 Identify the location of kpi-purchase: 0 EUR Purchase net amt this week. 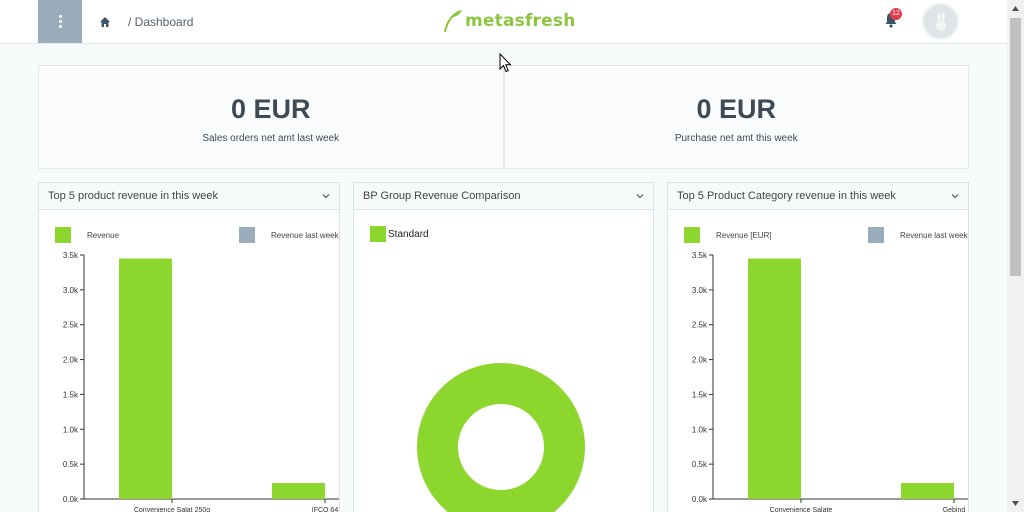
(735, 117).